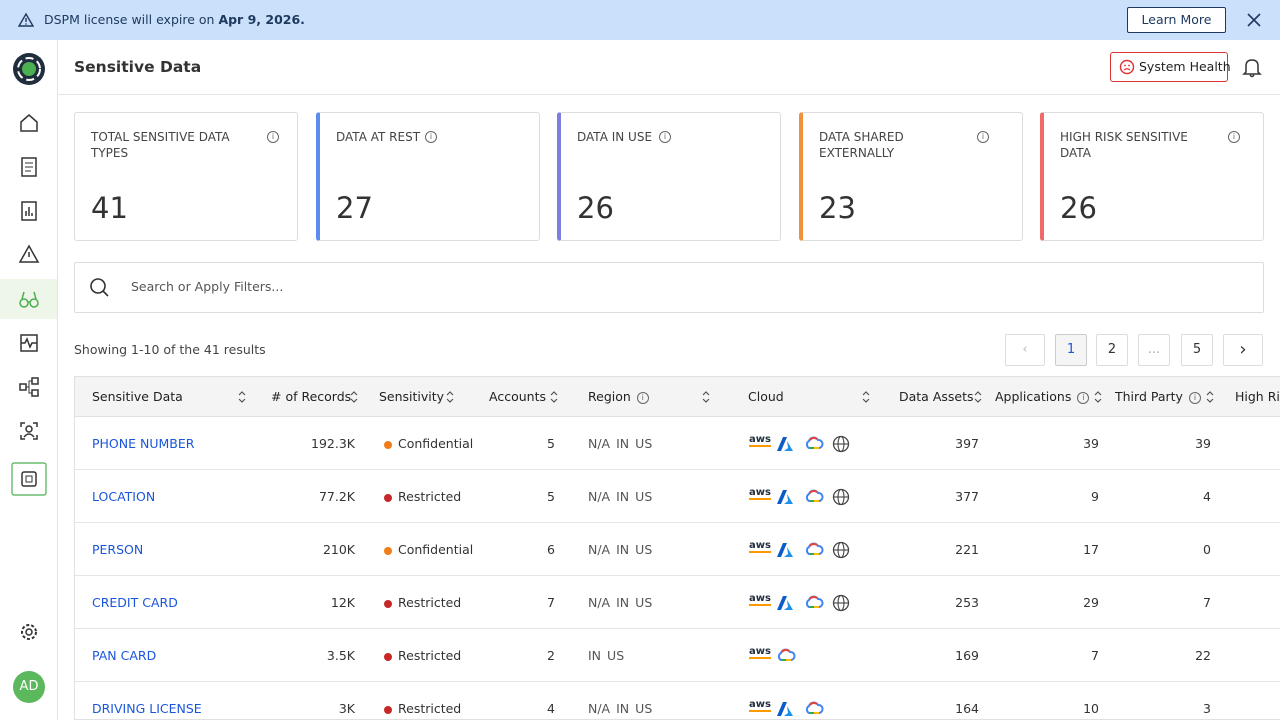 The image size is (1280, 720). I want to click on column-header: High Risk, so click(1257, 396).